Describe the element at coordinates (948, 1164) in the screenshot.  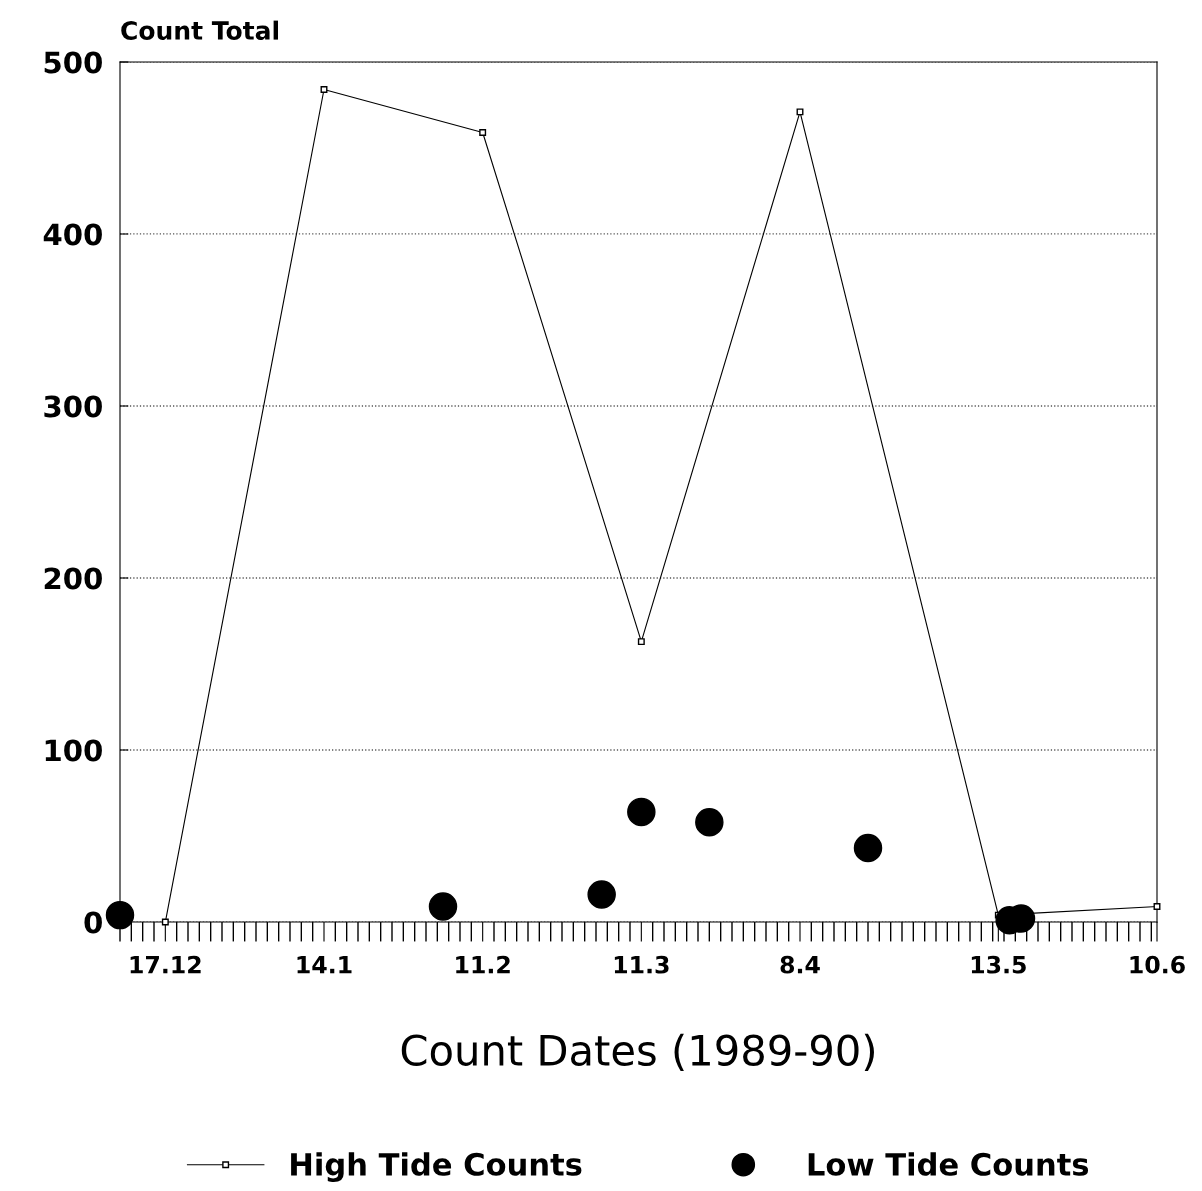
I see `legend-label: Low Tide Counts` at that location.